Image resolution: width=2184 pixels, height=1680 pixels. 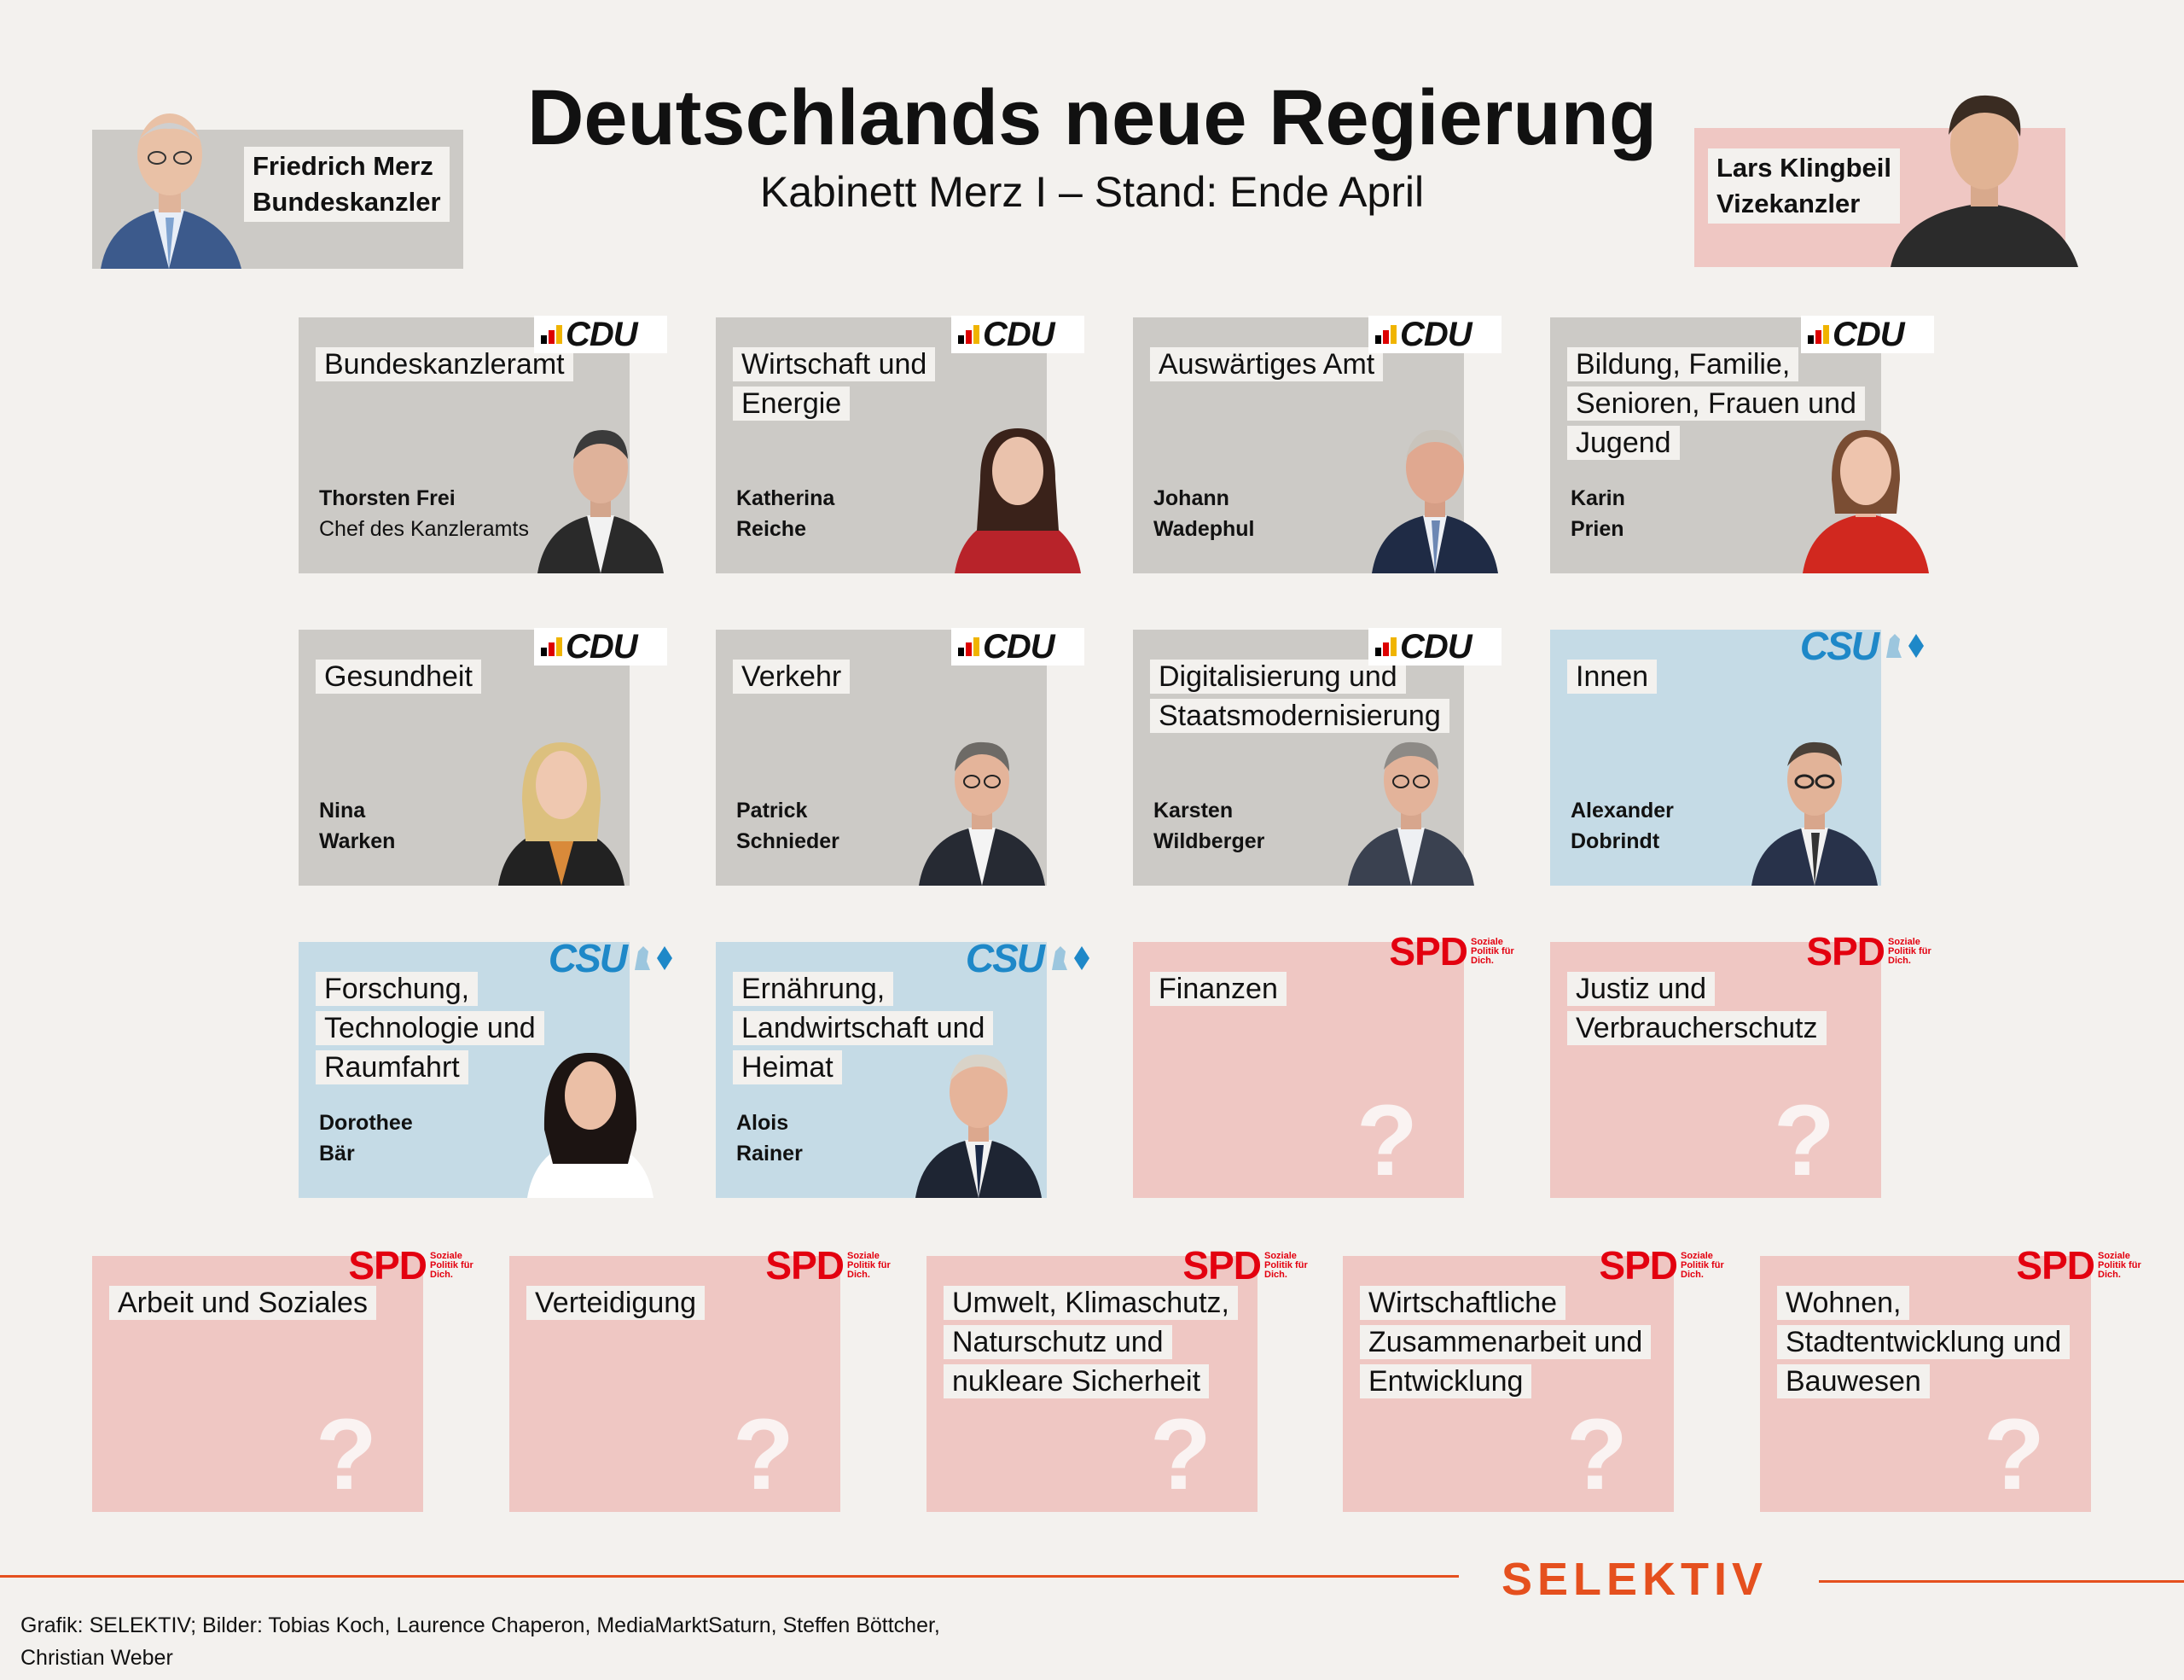 I want to click on ministry-title: Forschung, Technologie und Raumfahrt, so click(x=439, y=1028).